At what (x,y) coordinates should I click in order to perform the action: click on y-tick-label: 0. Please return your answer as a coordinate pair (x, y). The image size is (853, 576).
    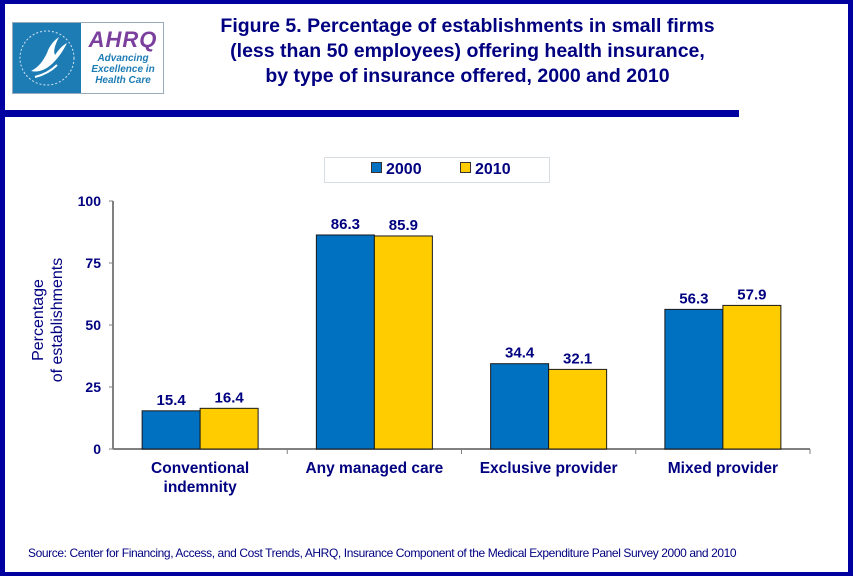
    Looking at the image, I should click on (97, 449).